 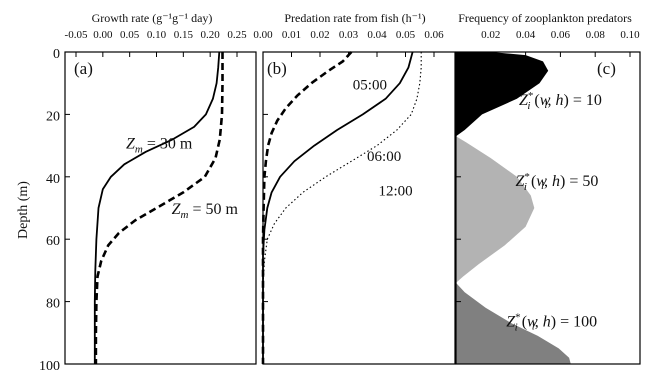 What do you see at coordinates (53, 116) in the screenshot?
I see `y-tick-label: 20` at bounding box center [53, 116].